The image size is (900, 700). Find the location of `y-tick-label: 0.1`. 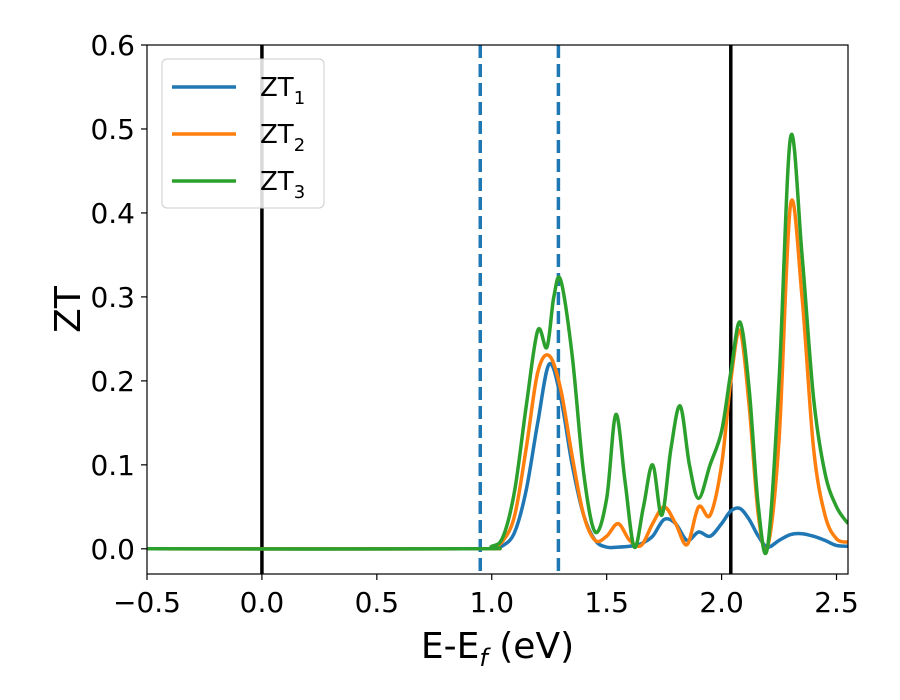

y-tick-label: 0.1 is located at coordinates (112, 465).